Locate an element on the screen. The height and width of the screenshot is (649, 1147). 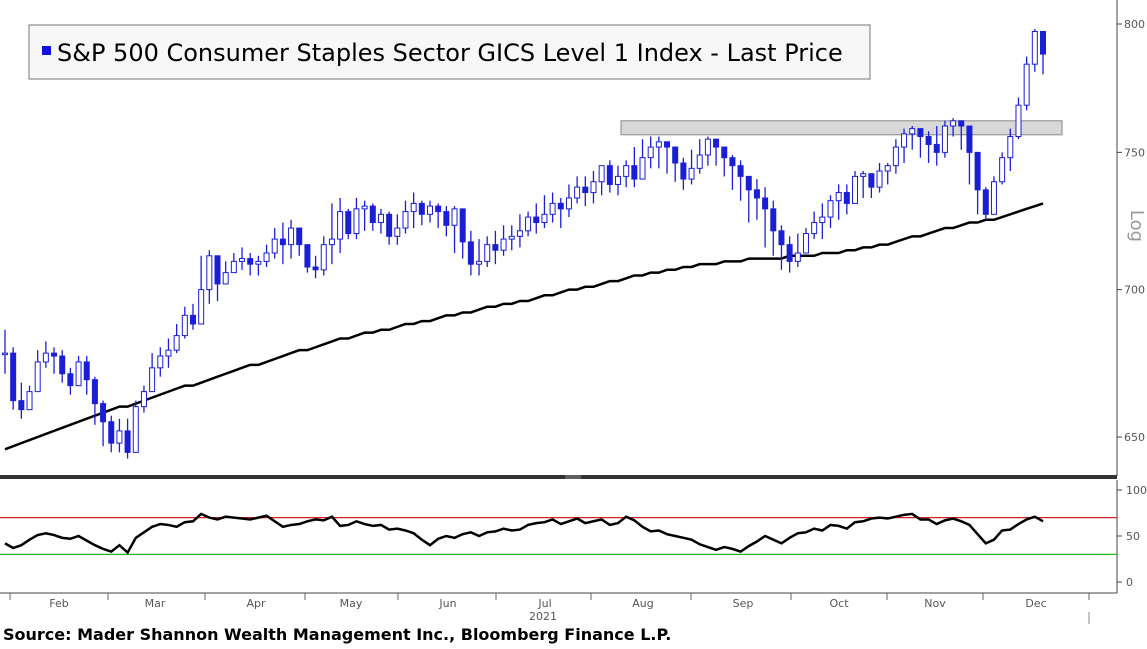
price-y-ticks-group: 650 700 750 800 is located at coordinates (1131, 231).